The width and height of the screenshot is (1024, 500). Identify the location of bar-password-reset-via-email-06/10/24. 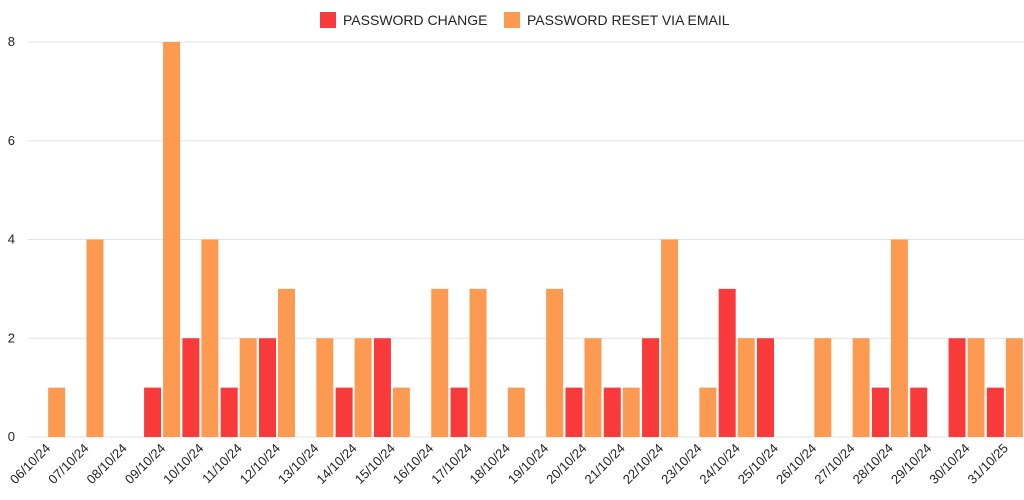
(57, 412).